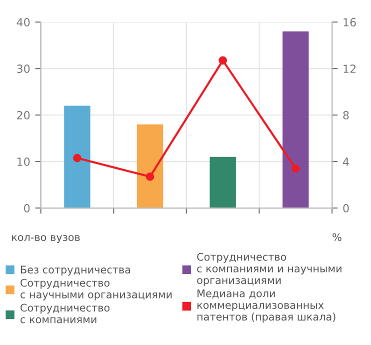 The height and width of the screenshot is (345, 371). Describe the element at coordinates (337, 237) in the screenshot. I see `y2-axis-title: %` at that location.